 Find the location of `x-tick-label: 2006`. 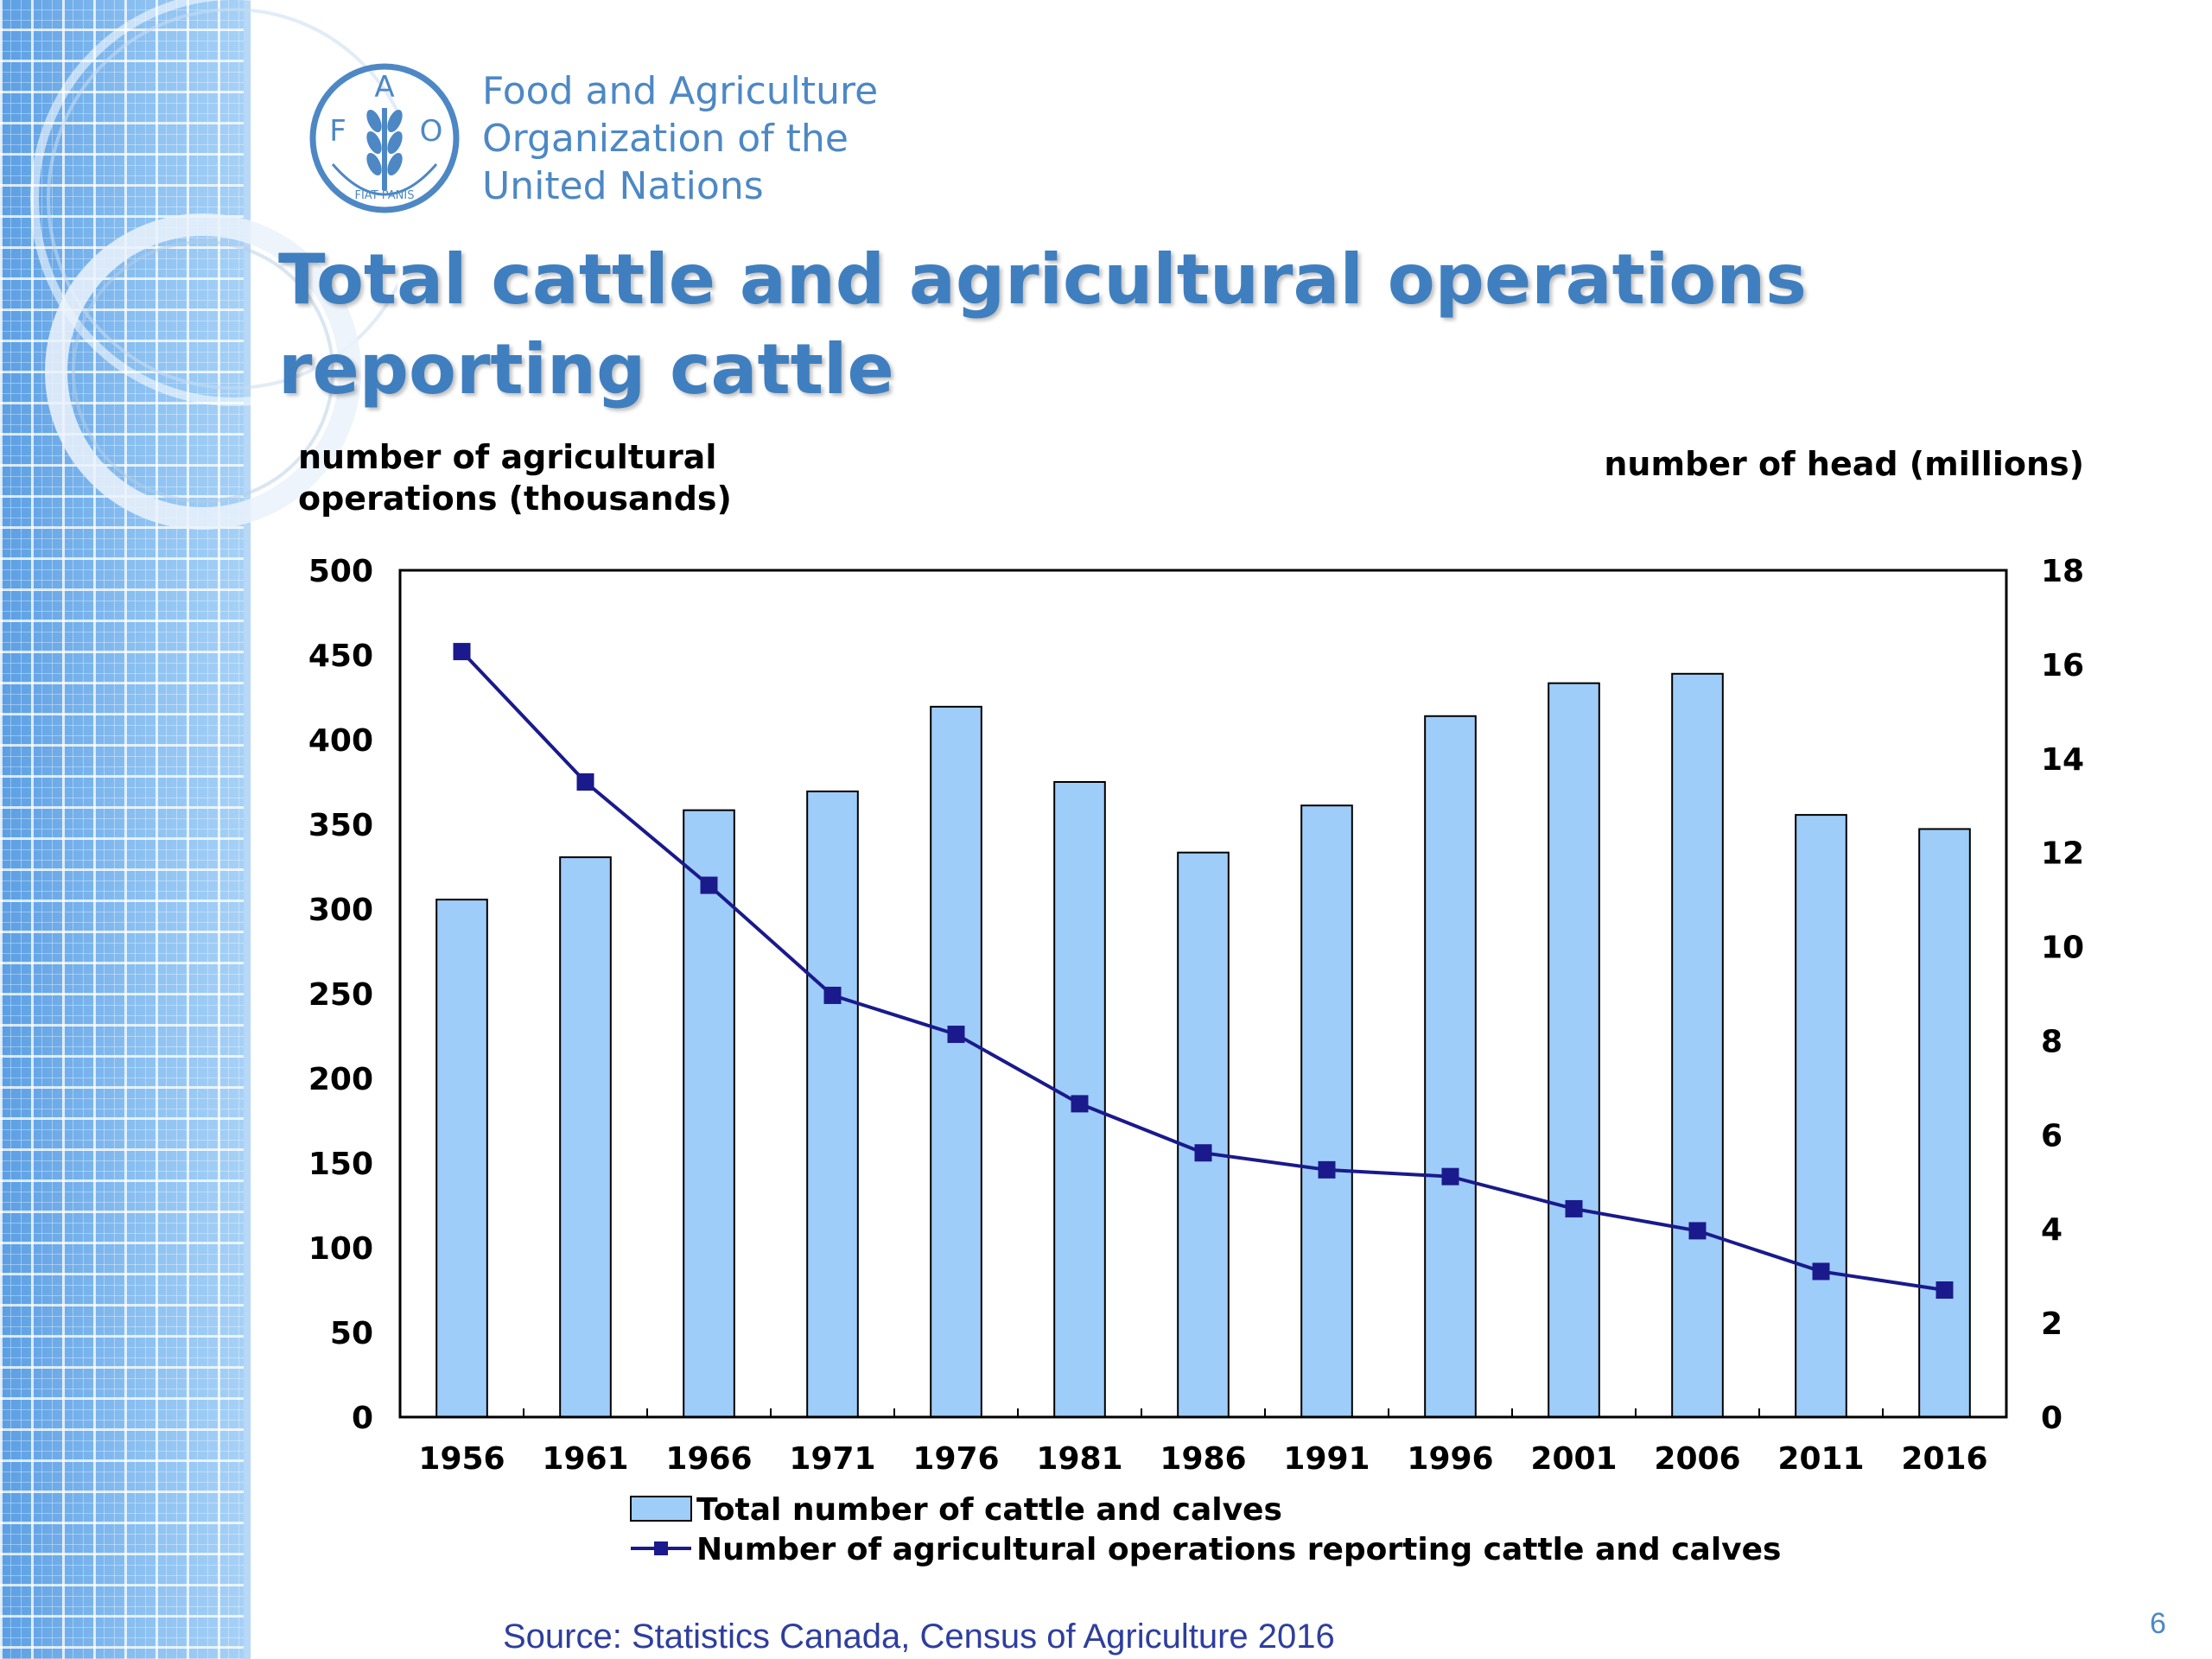

x-tick-label: 2006 is located at coordinates (1697, 1459).